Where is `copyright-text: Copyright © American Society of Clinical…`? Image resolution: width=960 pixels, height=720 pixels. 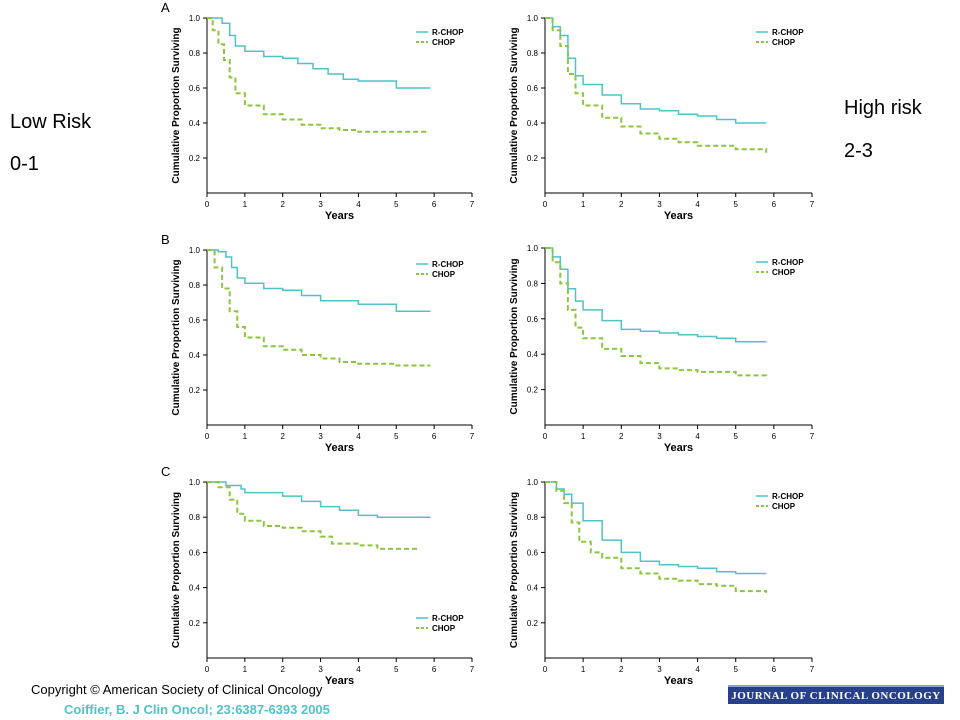
copyright-text: Copyright © American Society of Clinical… is located at coordinates (177, 689).